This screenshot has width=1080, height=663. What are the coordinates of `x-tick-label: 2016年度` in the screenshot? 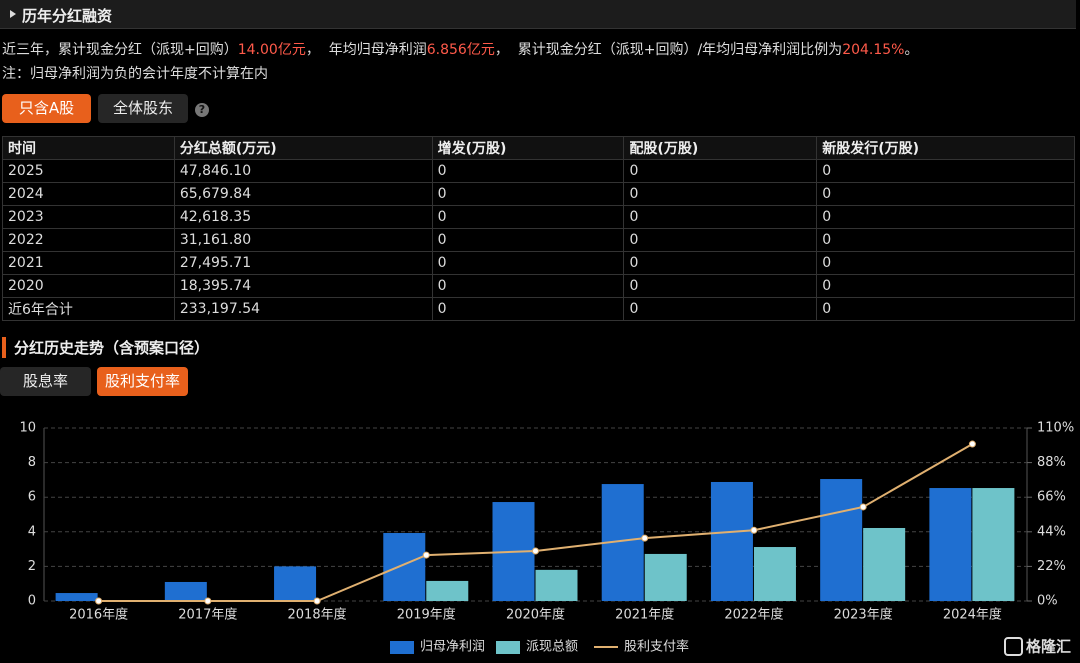 It's located at (98, 615).